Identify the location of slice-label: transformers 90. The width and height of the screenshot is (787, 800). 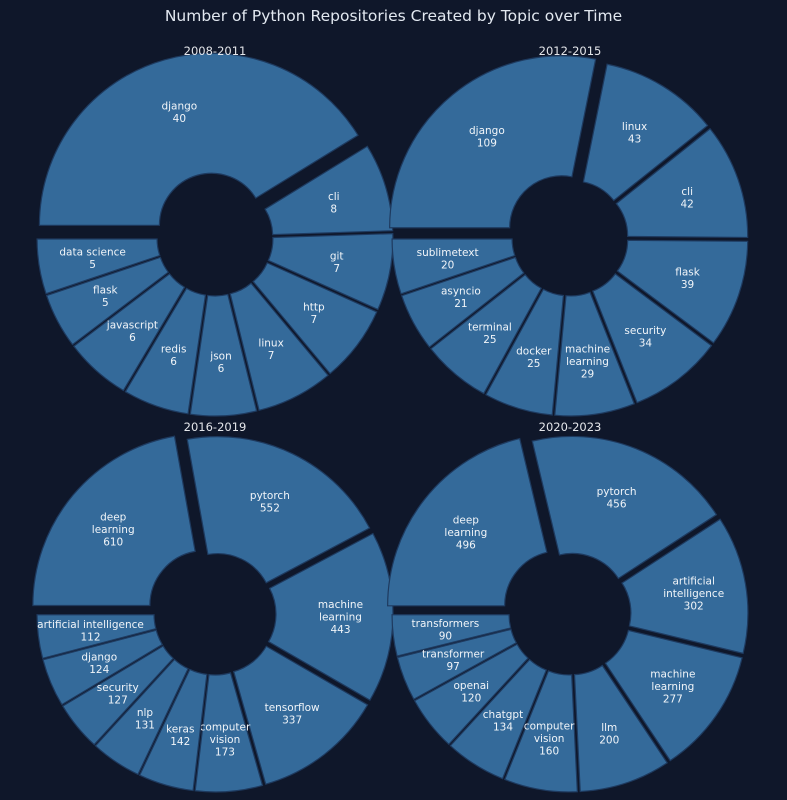
(446, 630).